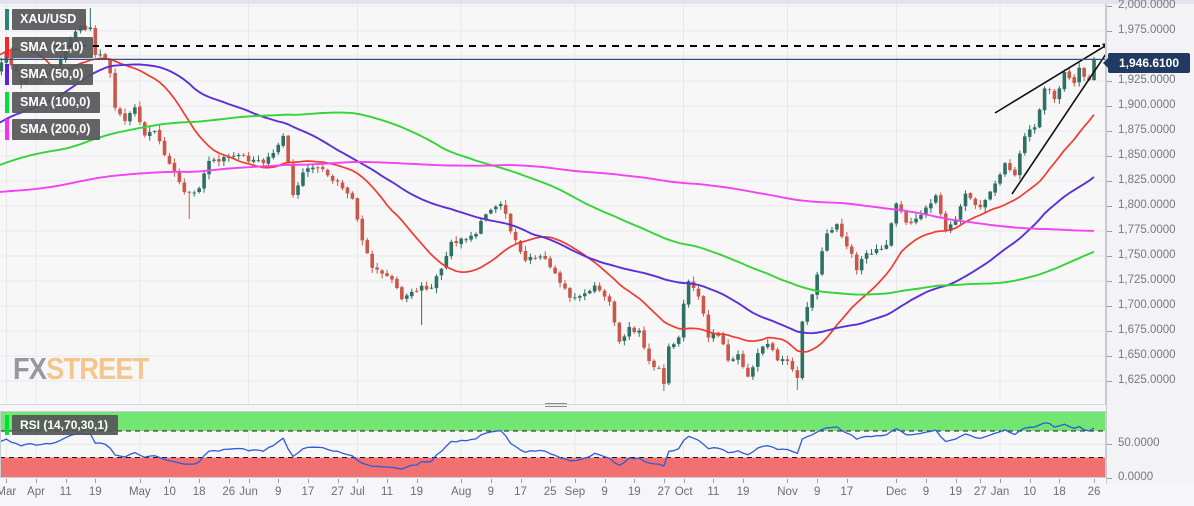  What do you see at coordinates (229, 492) in the screenshot?
I see `time-axis-label: 26` at bounding box center [229, 492].